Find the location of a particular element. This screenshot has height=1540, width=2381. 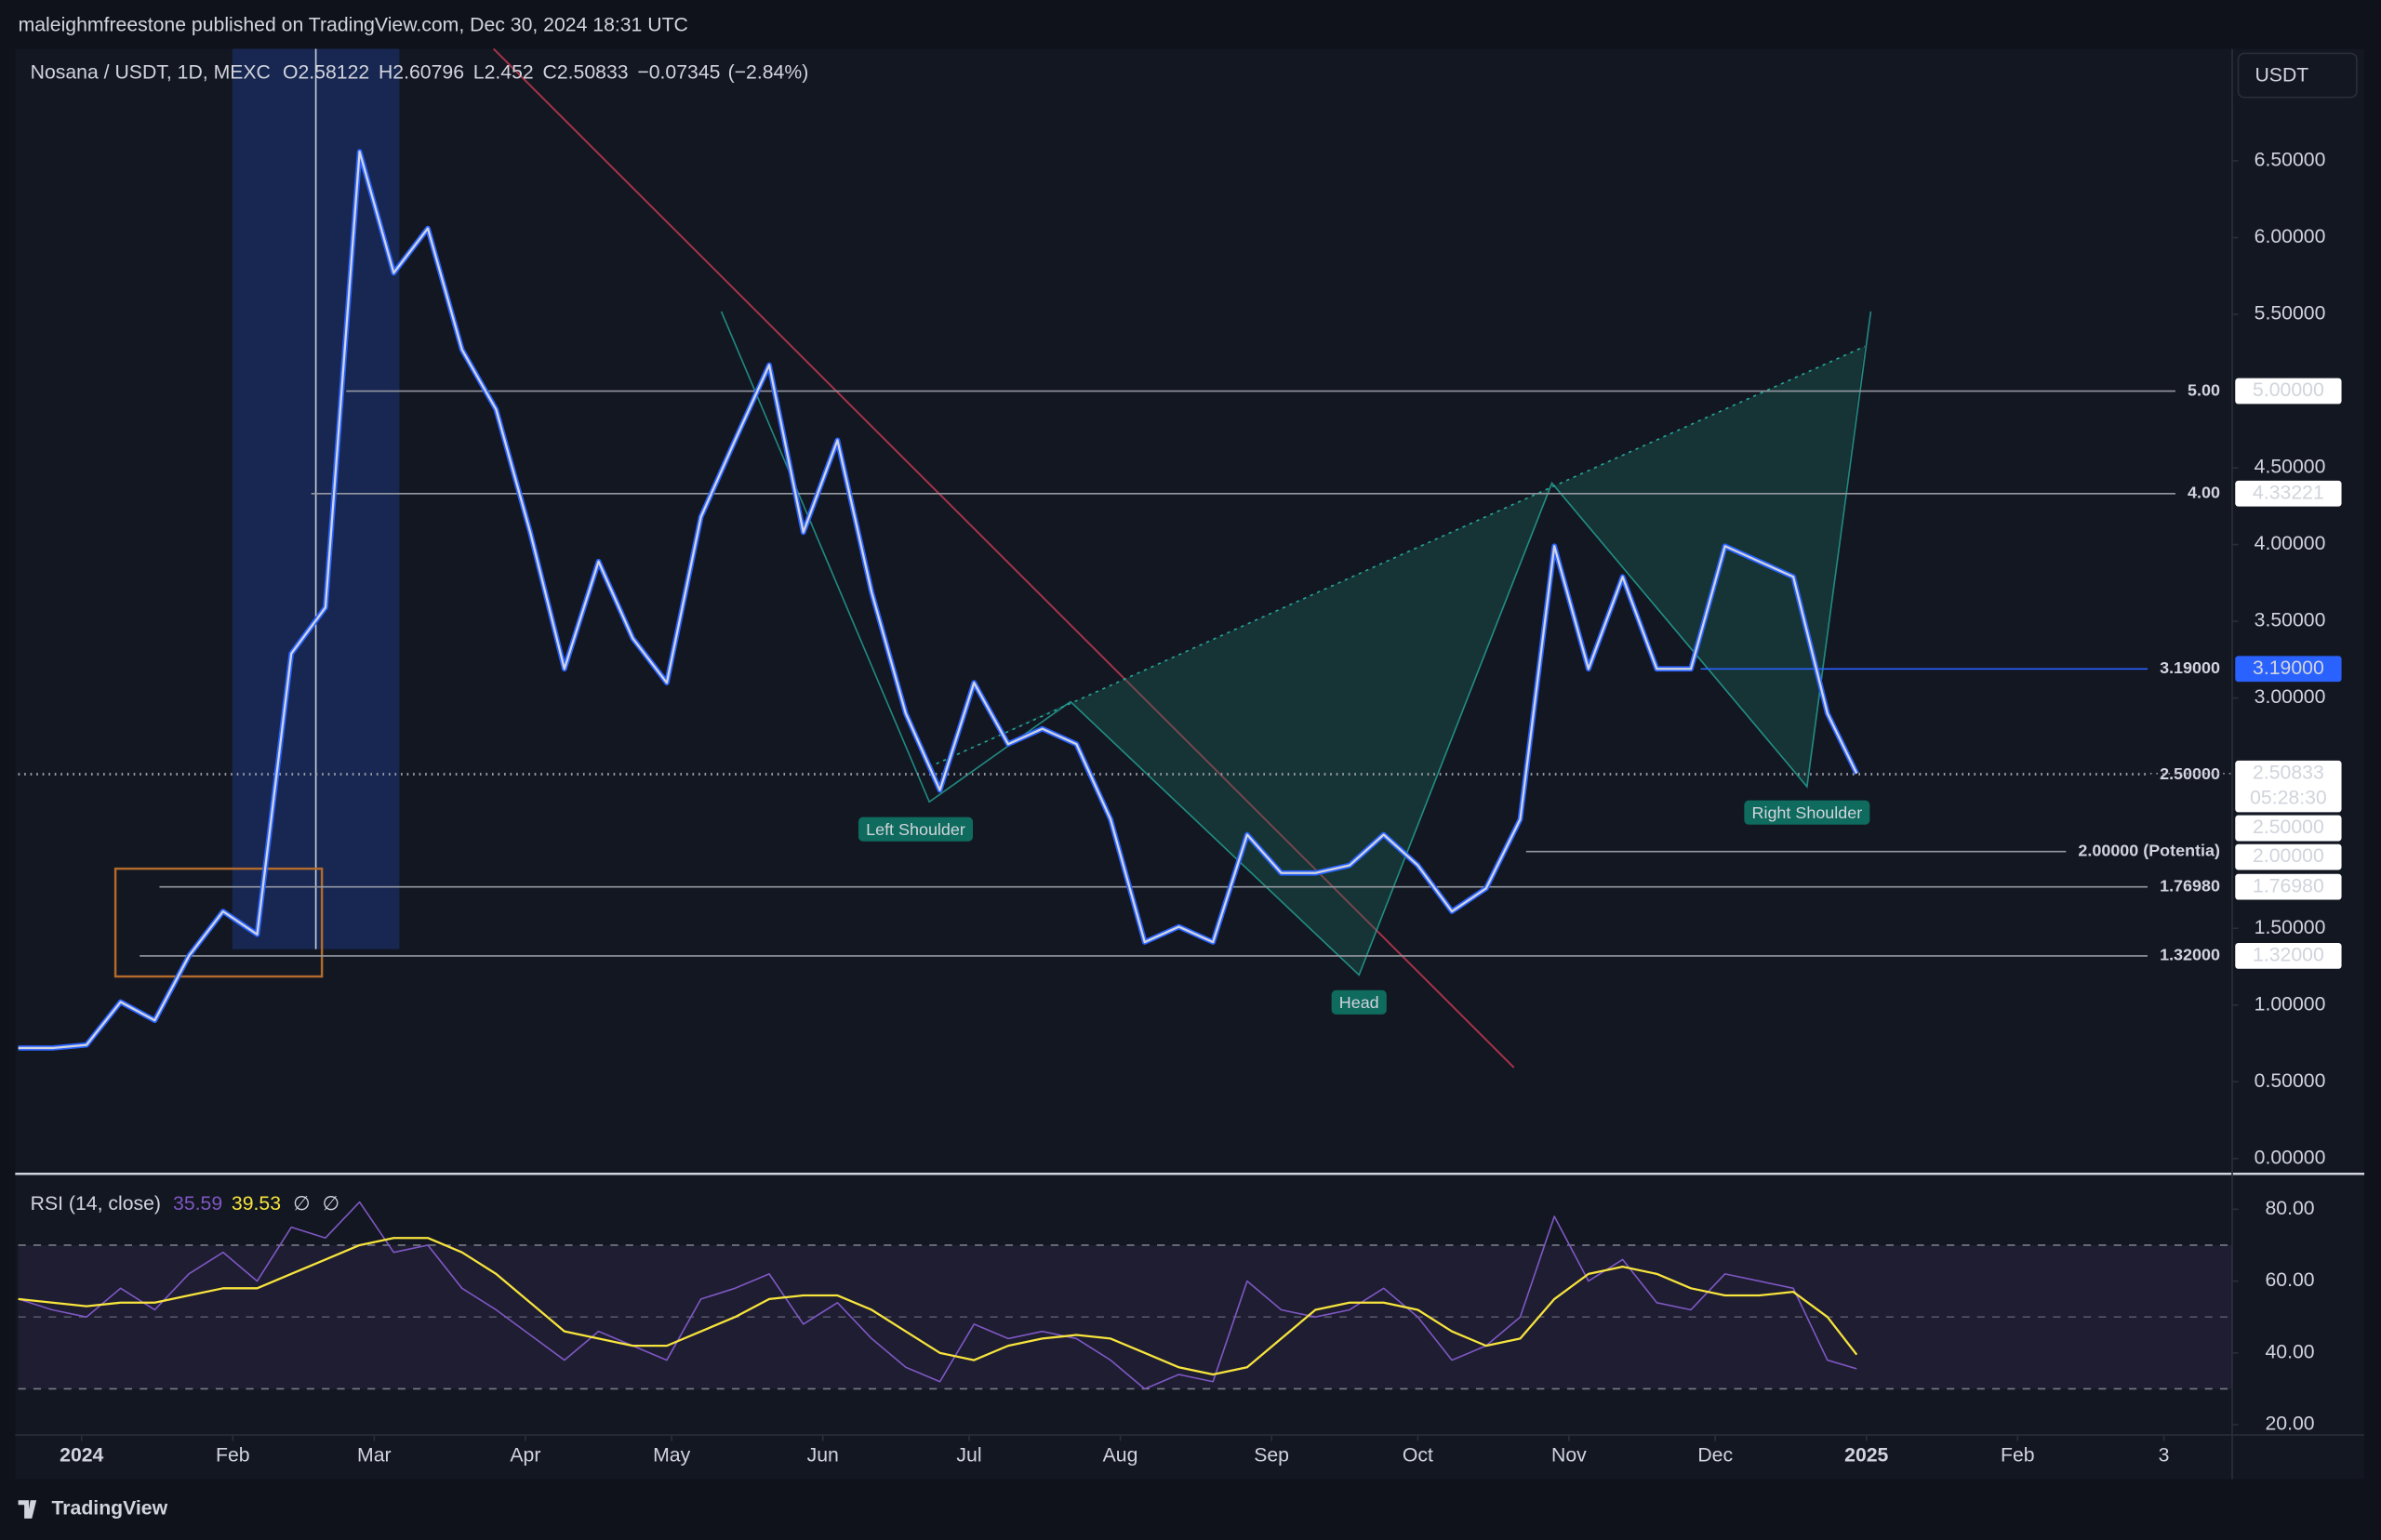

x-tick-label: Sep is located at coordinates (1271, 1456).